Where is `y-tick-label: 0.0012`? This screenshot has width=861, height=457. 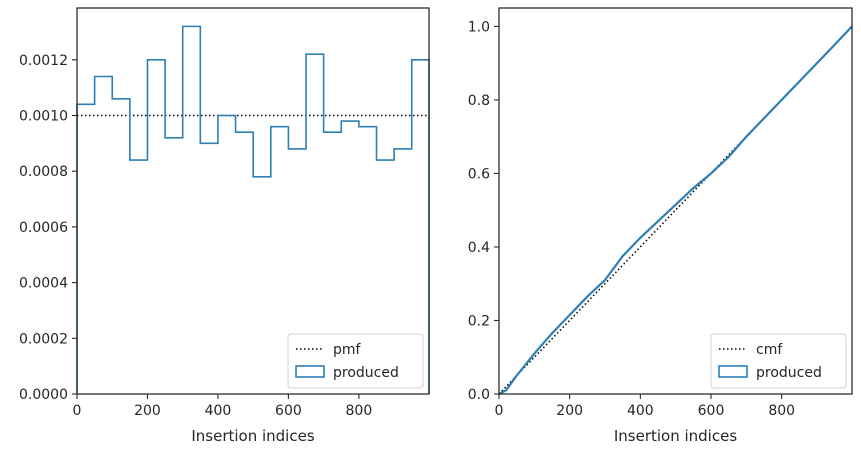
y-tick-label: 0.0012 is located at coordinates (43, 61).